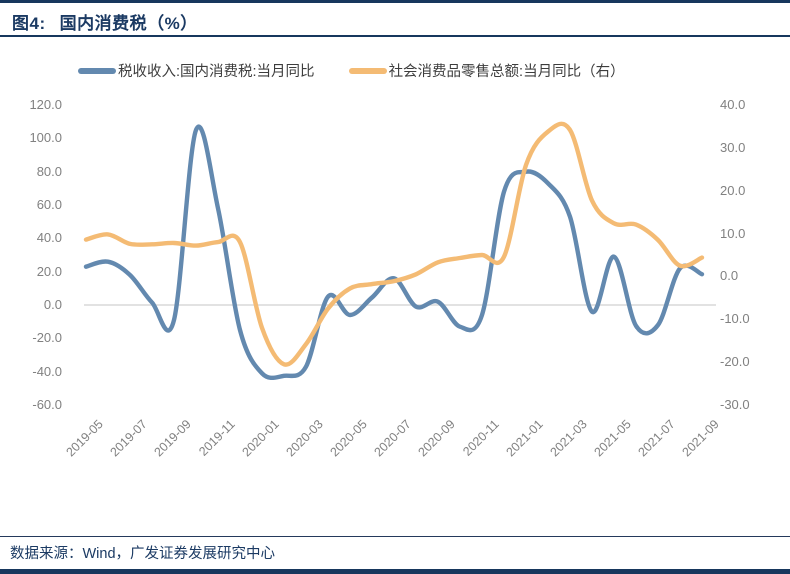  I want to click on legend-item-tax-series: 税收收入:国内消费税:当月同比, so click(196, 70).